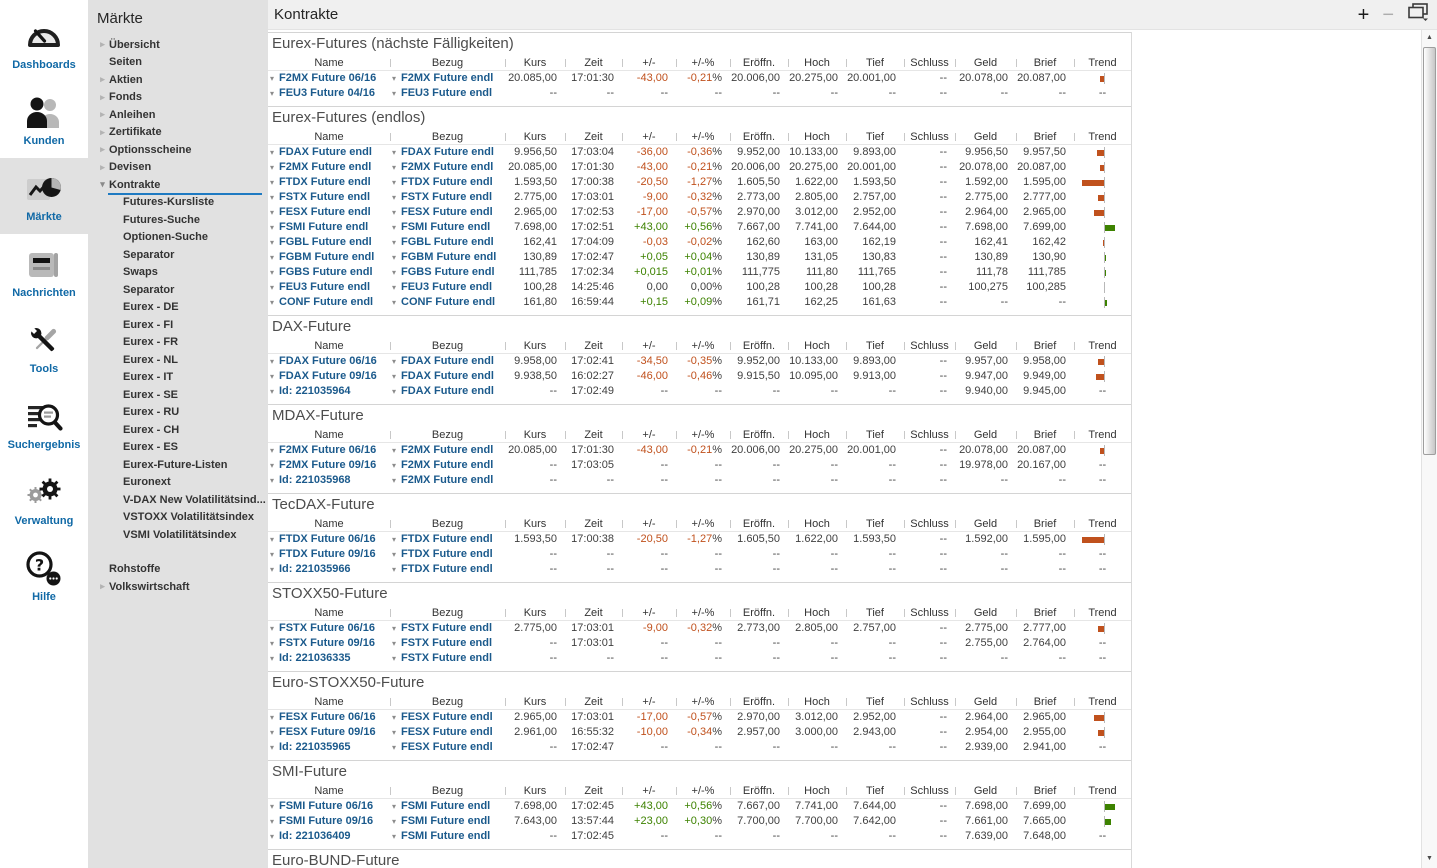  What do you see at coordinates (329, 257) in the screenshot?
I see `instrument-name-link: ▾ FGBM Future endl` at bounding box center [329, 257].